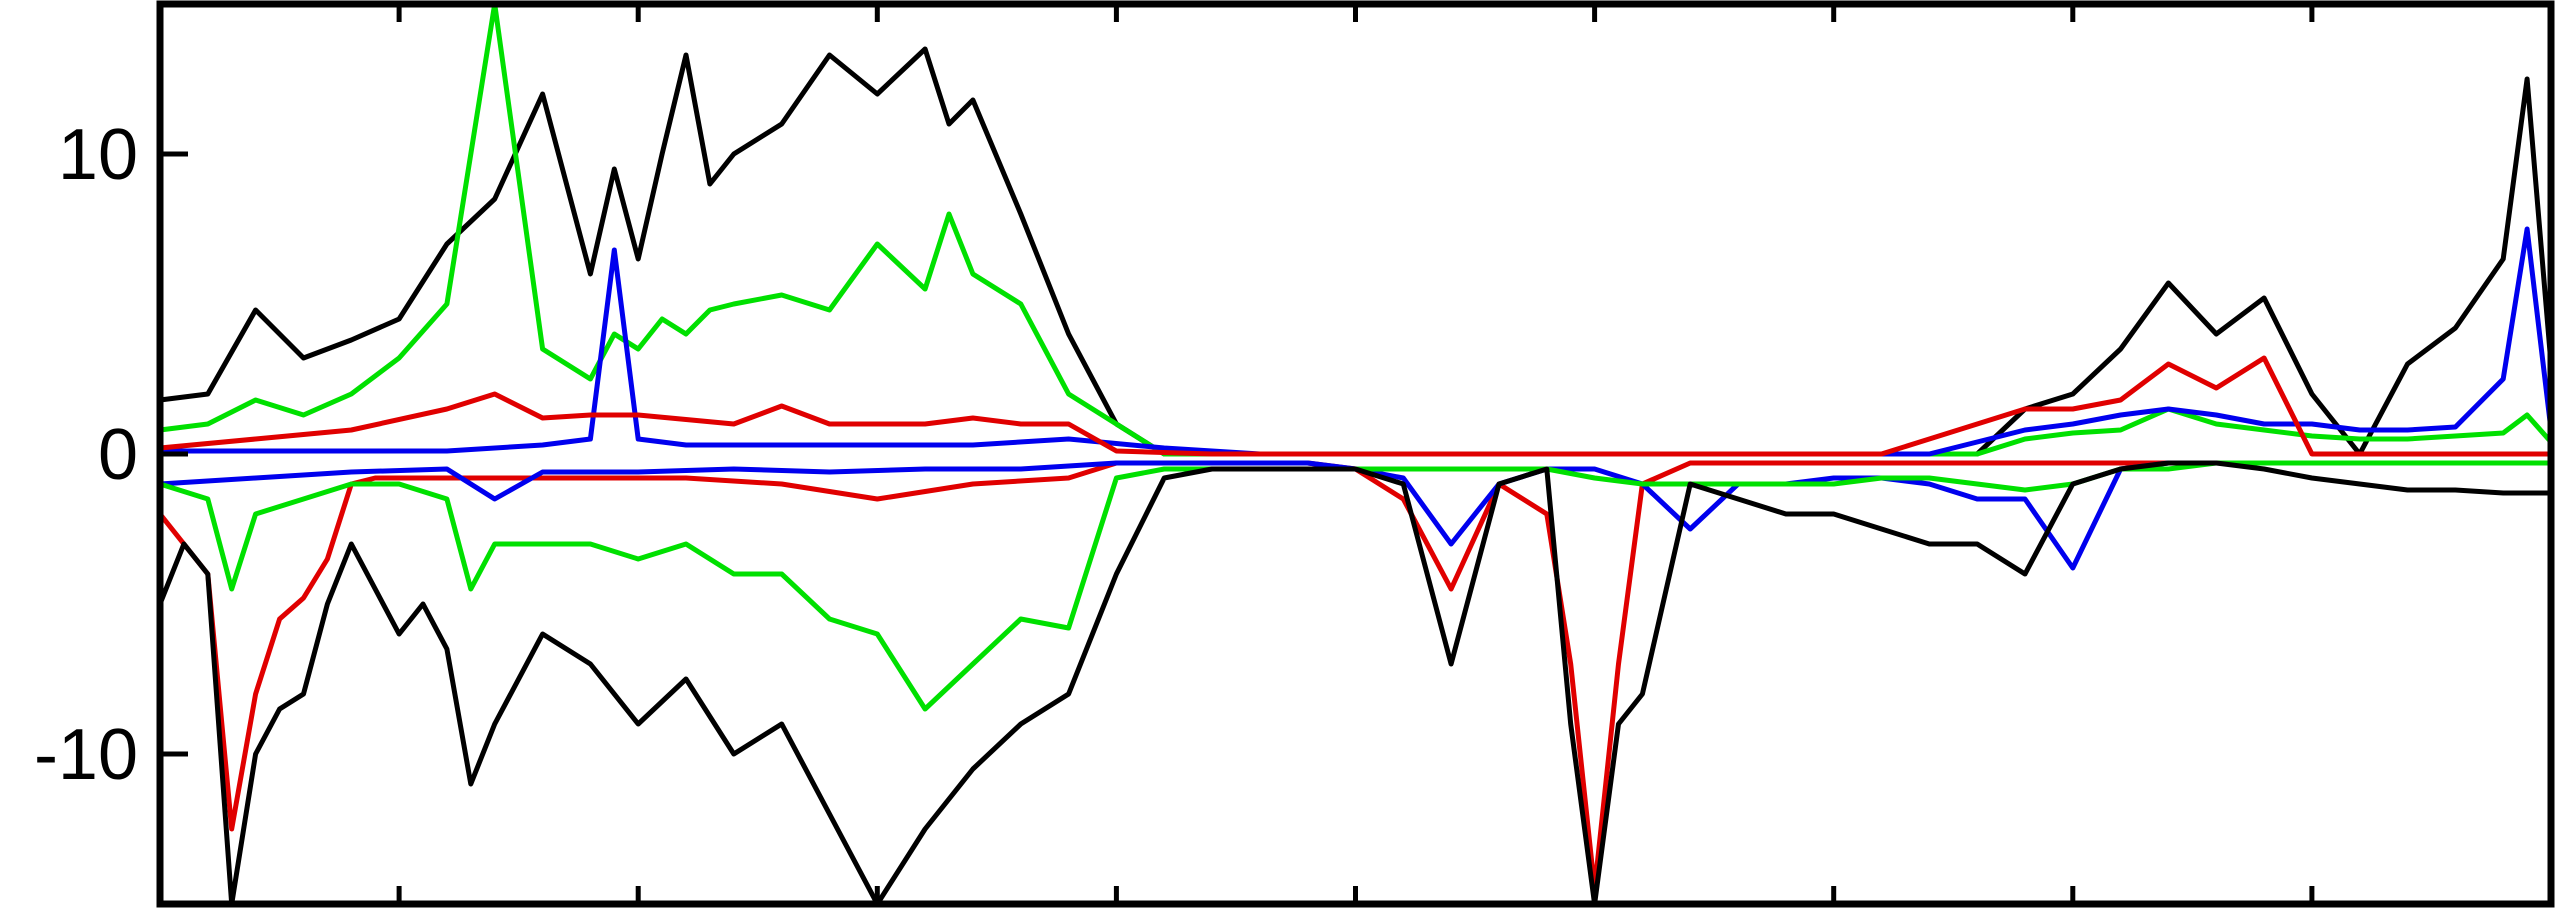 The width and height of the screenshot is (2555, 910). I want to click on y-tick-label: 0, so click(118, 455).